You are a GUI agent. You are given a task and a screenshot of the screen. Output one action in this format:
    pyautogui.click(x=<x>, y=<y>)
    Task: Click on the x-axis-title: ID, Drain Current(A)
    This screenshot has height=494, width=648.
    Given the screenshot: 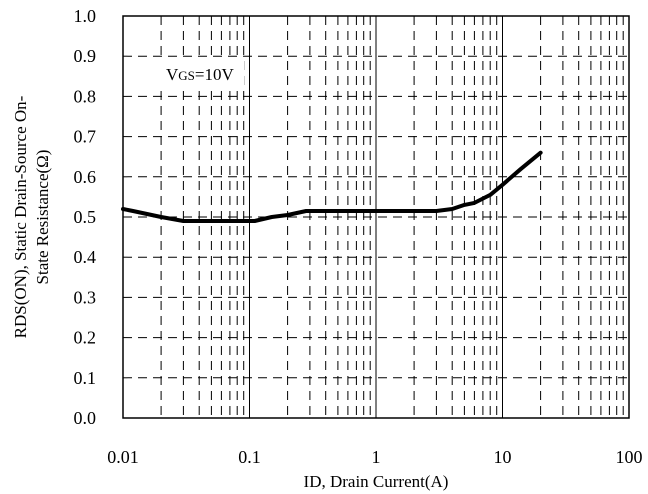 What is the action you would take?
    pyautogui.click(x=376, y=481)
    